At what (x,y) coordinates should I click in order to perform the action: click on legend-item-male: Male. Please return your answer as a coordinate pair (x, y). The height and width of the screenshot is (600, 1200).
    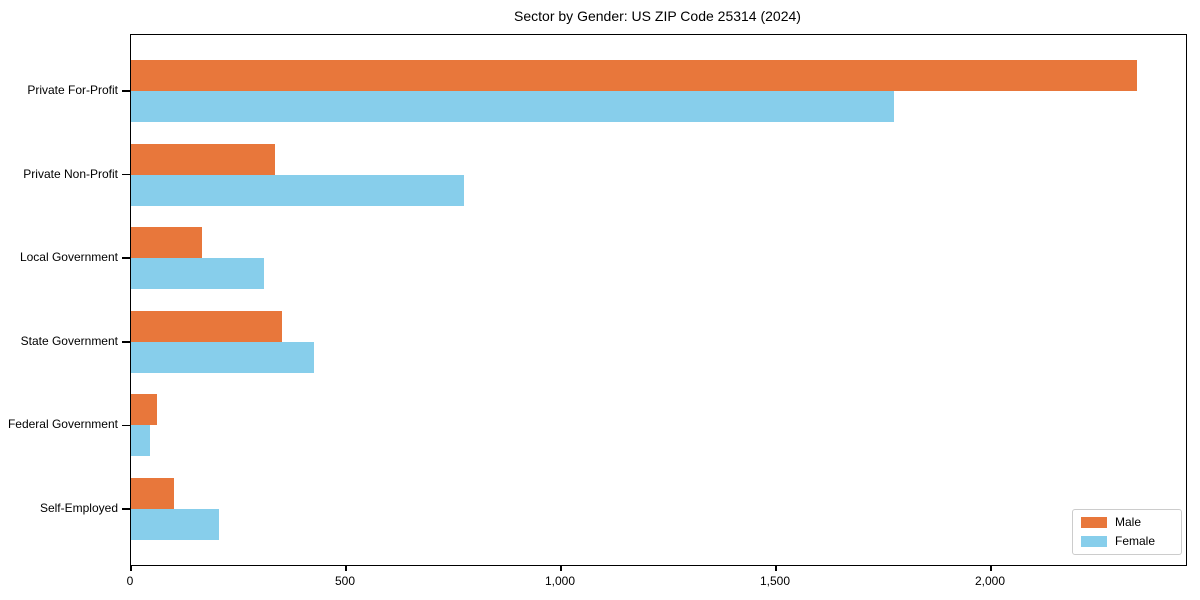
    Looking at the image, I should click on (1127, 522).